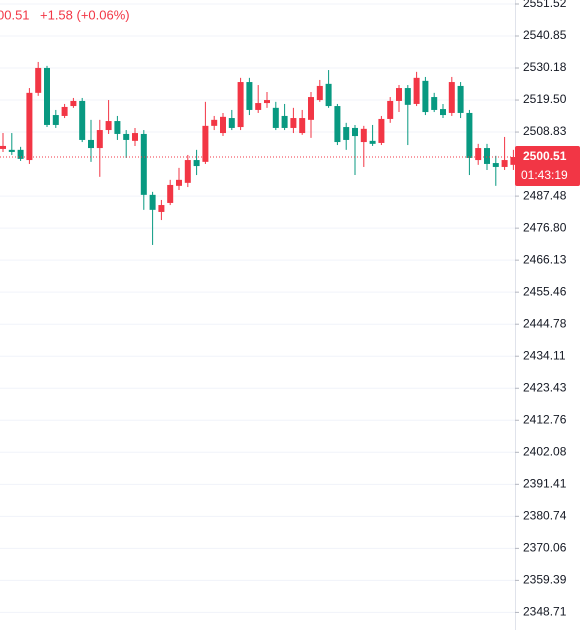 This screenshot has width=580, height=630. Describe the element at coordinates (545, 291) in the screenshot. I see `y-tick-label: 2455.46` at that location.